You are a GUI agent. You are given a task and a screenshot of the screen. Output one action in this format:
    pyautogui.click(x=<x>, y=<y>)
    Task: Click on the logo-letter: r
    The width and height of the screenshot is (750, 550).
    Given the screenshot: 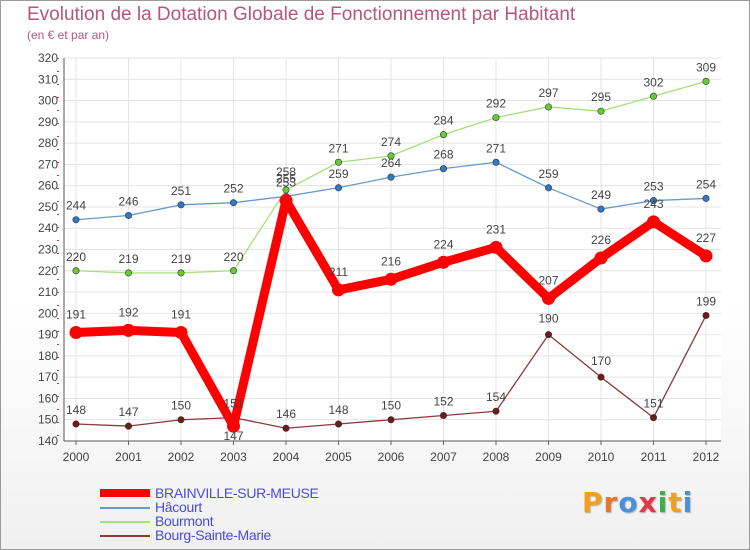 What is the action you would take?
    pyautogui.click(x=611, y=502)
    